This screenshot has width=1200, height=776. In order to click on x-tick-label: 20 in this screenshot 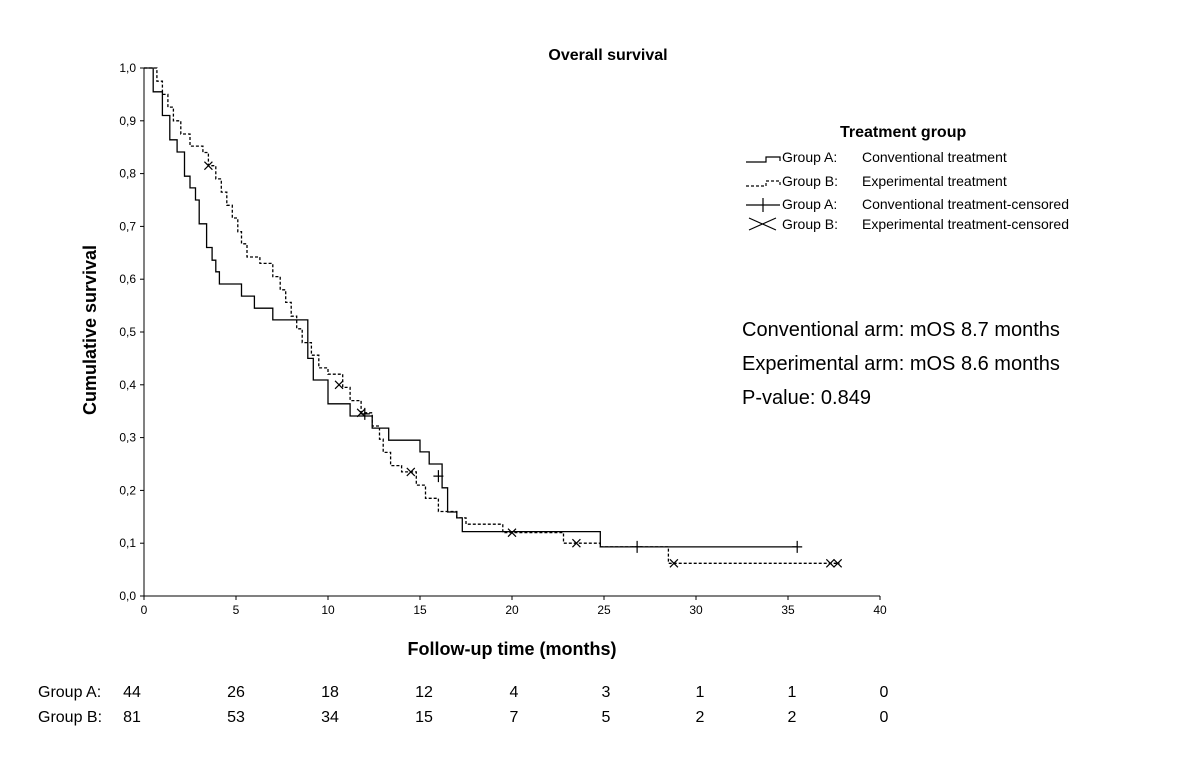, I will do `click(512, 610)`.